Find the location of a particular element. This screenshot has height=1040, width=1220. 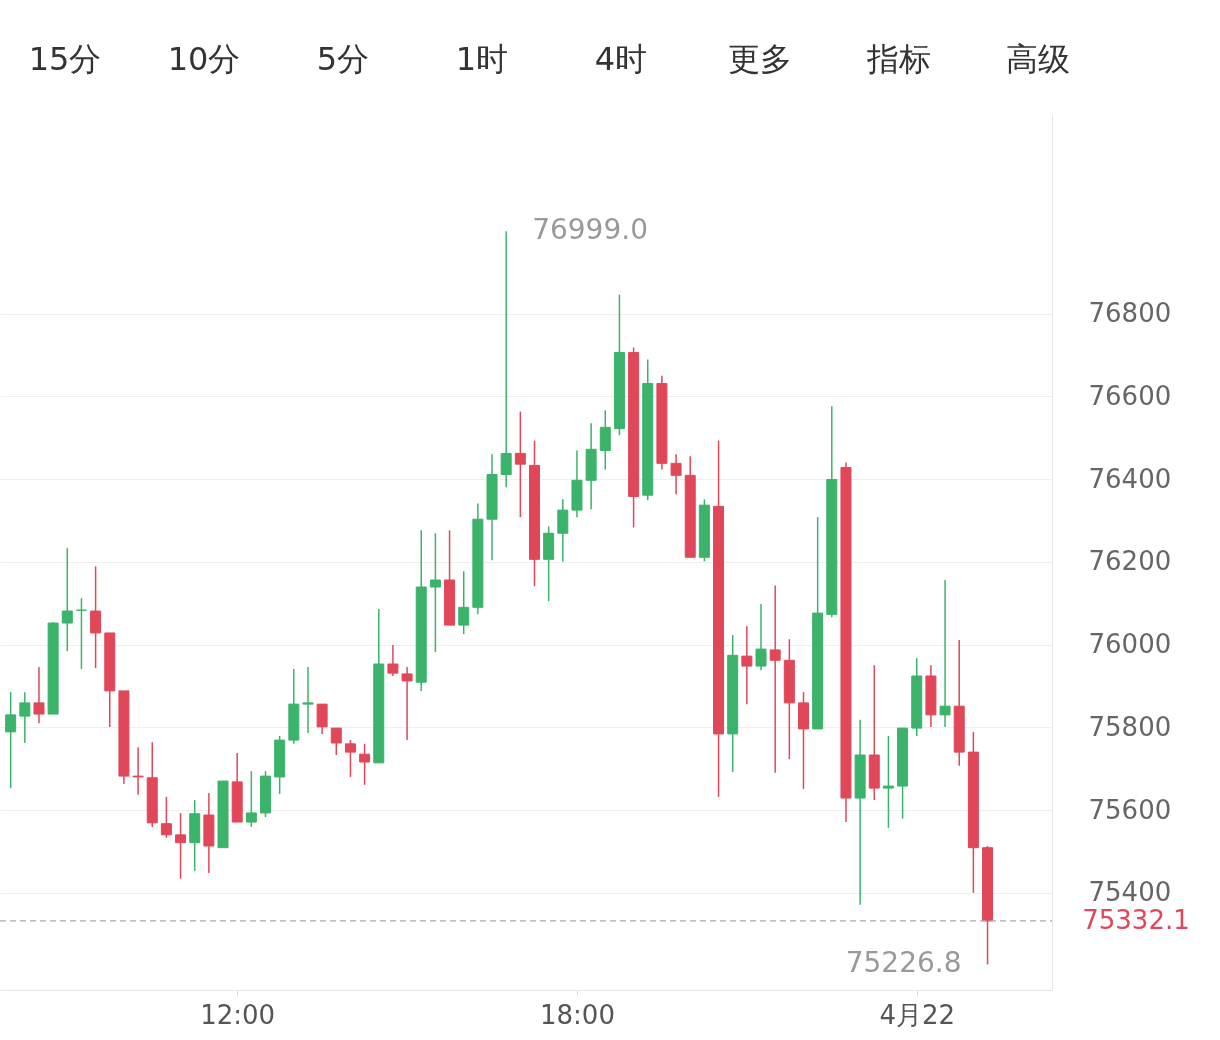

y-tick-label: 76800 is located at coordinates (1130, 313).